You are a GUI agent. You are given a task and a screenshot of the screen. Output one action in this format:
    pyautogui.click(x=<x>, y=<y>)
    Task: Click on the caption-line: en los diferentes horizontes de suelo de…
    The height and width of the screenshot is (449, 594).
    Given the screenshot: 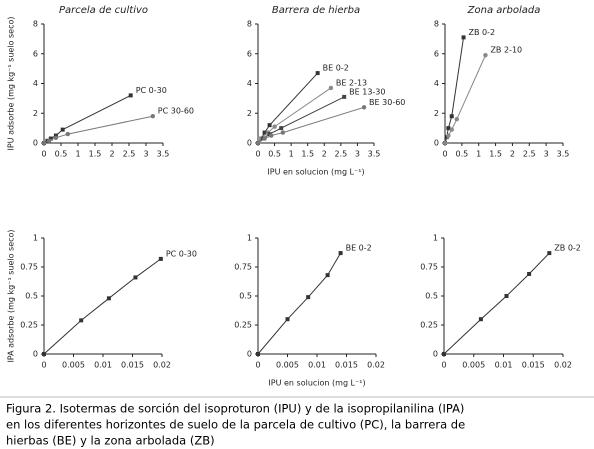 What is the action you would take?
    pyautogui.click(x=235, y=425)
    